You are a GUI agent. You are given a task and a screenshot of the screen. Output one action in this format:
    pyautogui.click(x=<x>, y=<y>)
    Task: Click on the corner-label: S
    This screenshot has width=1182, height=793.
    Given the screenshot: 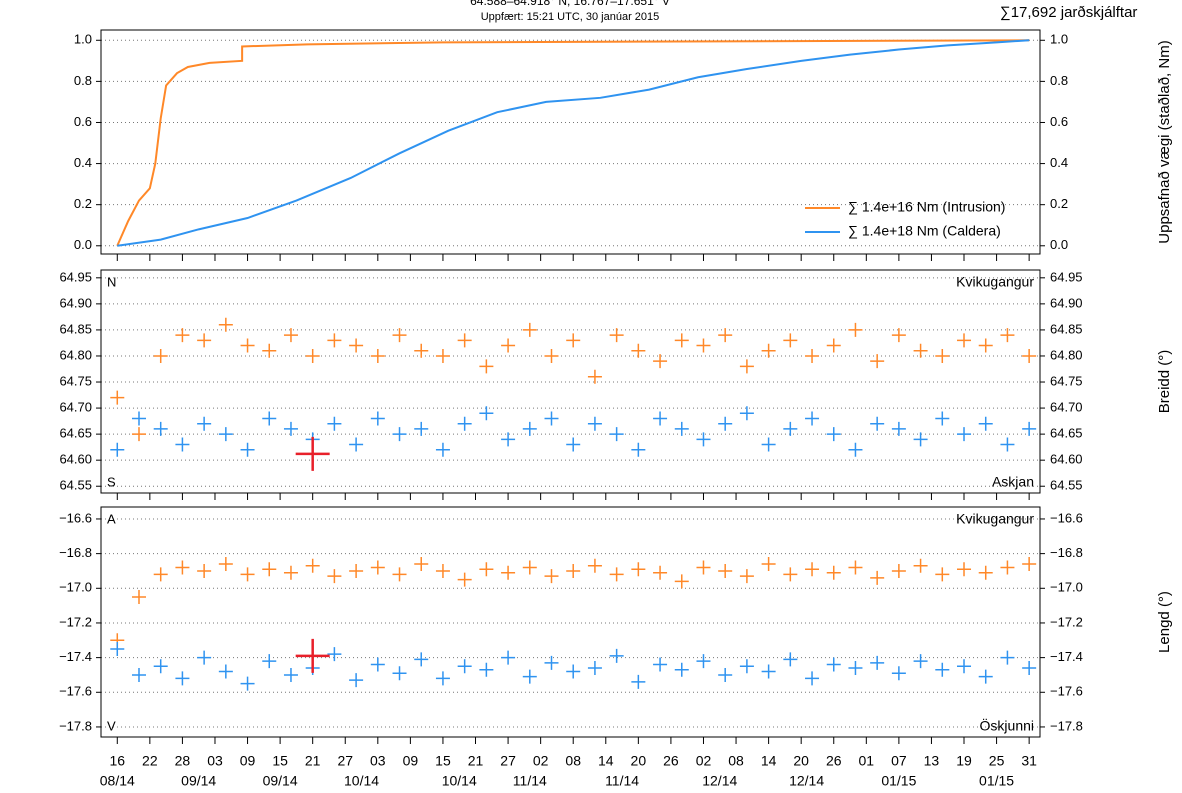 What is the action you would take?
    pyautogui.click(x=111, y=481)
    